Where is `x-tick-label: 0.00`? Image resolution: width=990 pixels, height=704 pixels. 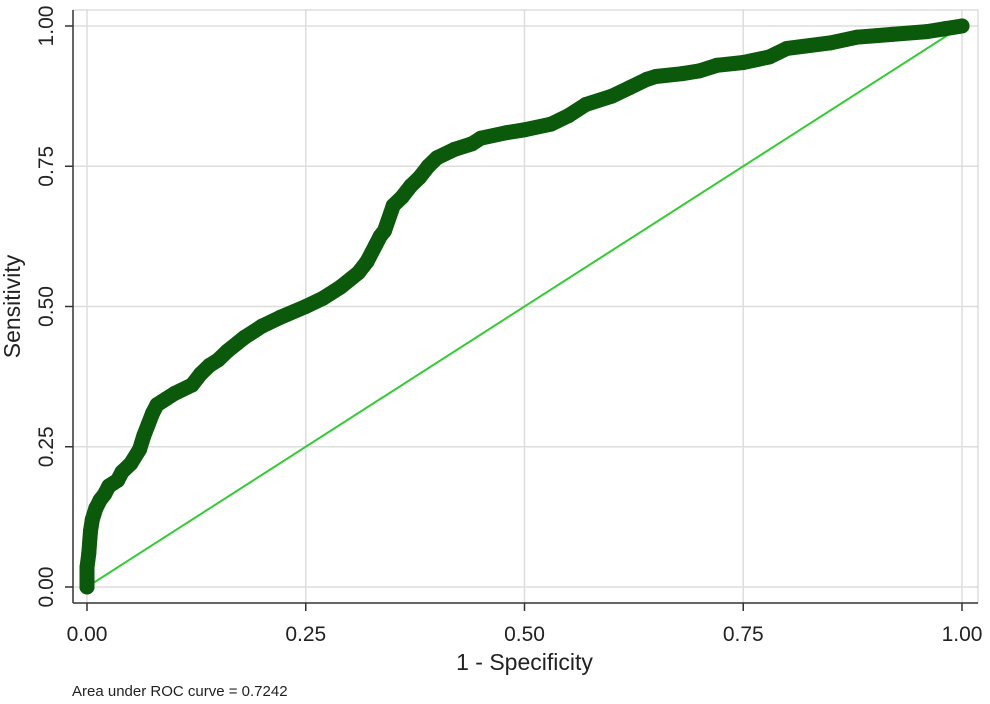 x-tick-label: 0.00 is located at coordinates (87, 634).